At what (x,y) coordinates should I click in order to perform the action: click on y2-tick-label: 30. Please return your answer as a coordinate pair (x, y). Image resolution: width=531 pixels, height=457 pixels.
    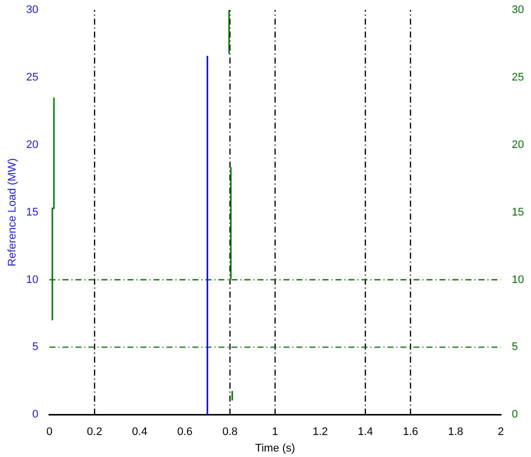
    Looking at the image, I should click on (518, 10).